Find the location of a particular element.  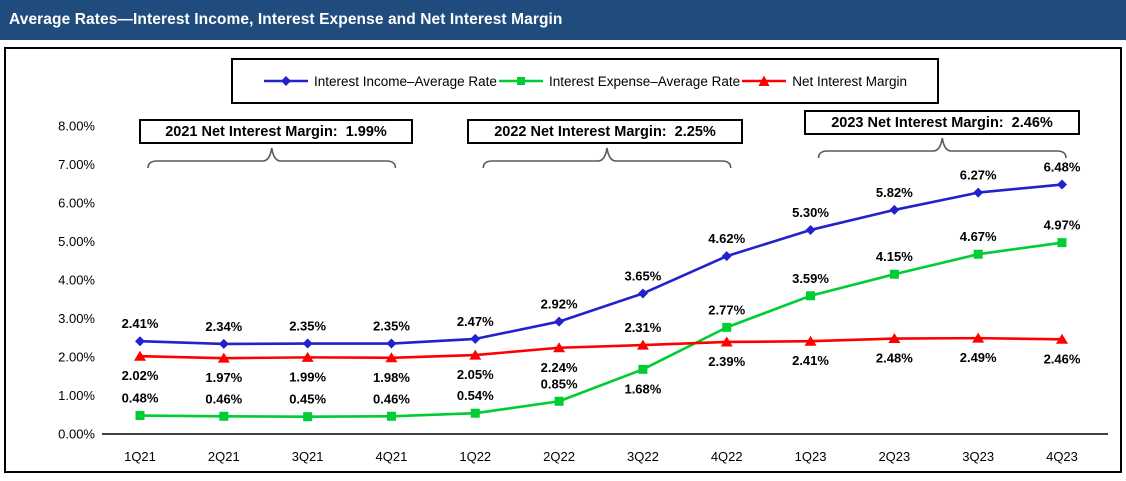

data-point-label: 0.85% is located at coordinates (559, 383).